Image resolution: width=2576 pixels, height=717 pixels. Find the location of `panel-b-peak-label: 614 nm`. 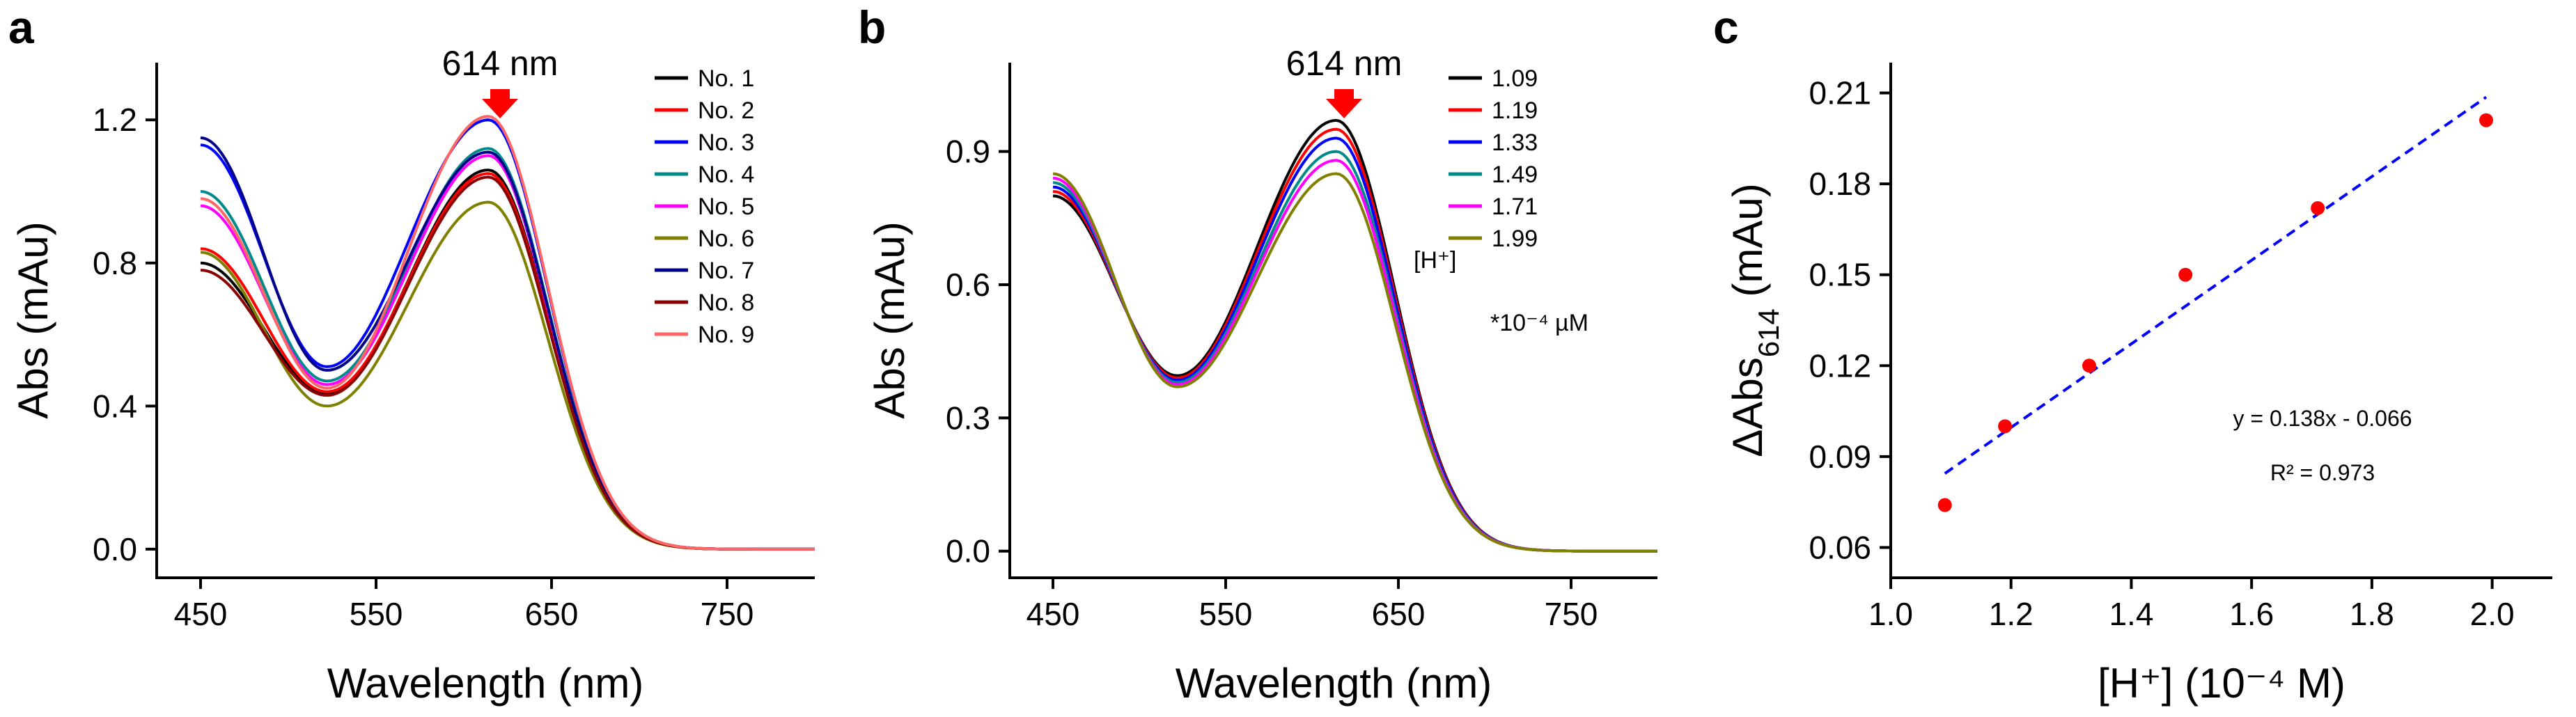

panel-b-peak-label: 614 nm is located at coordinates (1344, 63).